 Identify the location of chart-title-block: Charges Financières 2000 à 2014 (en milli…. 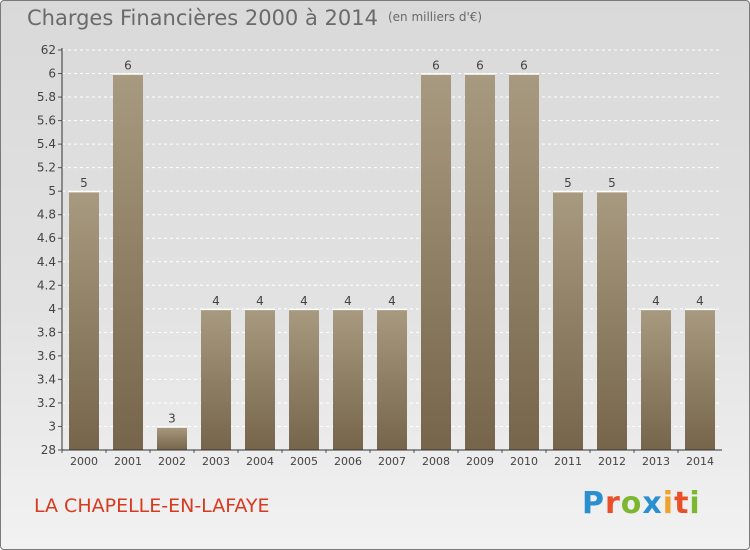
(254, 18).